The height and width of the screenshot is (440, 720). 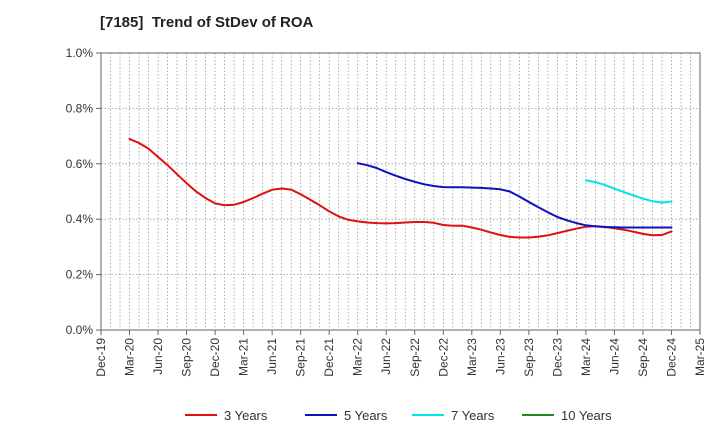 What do you see at coordinates (614, 356) in the screenshot?
I see `x-tick-label: Jun-24` at bounding box center [614, 356].